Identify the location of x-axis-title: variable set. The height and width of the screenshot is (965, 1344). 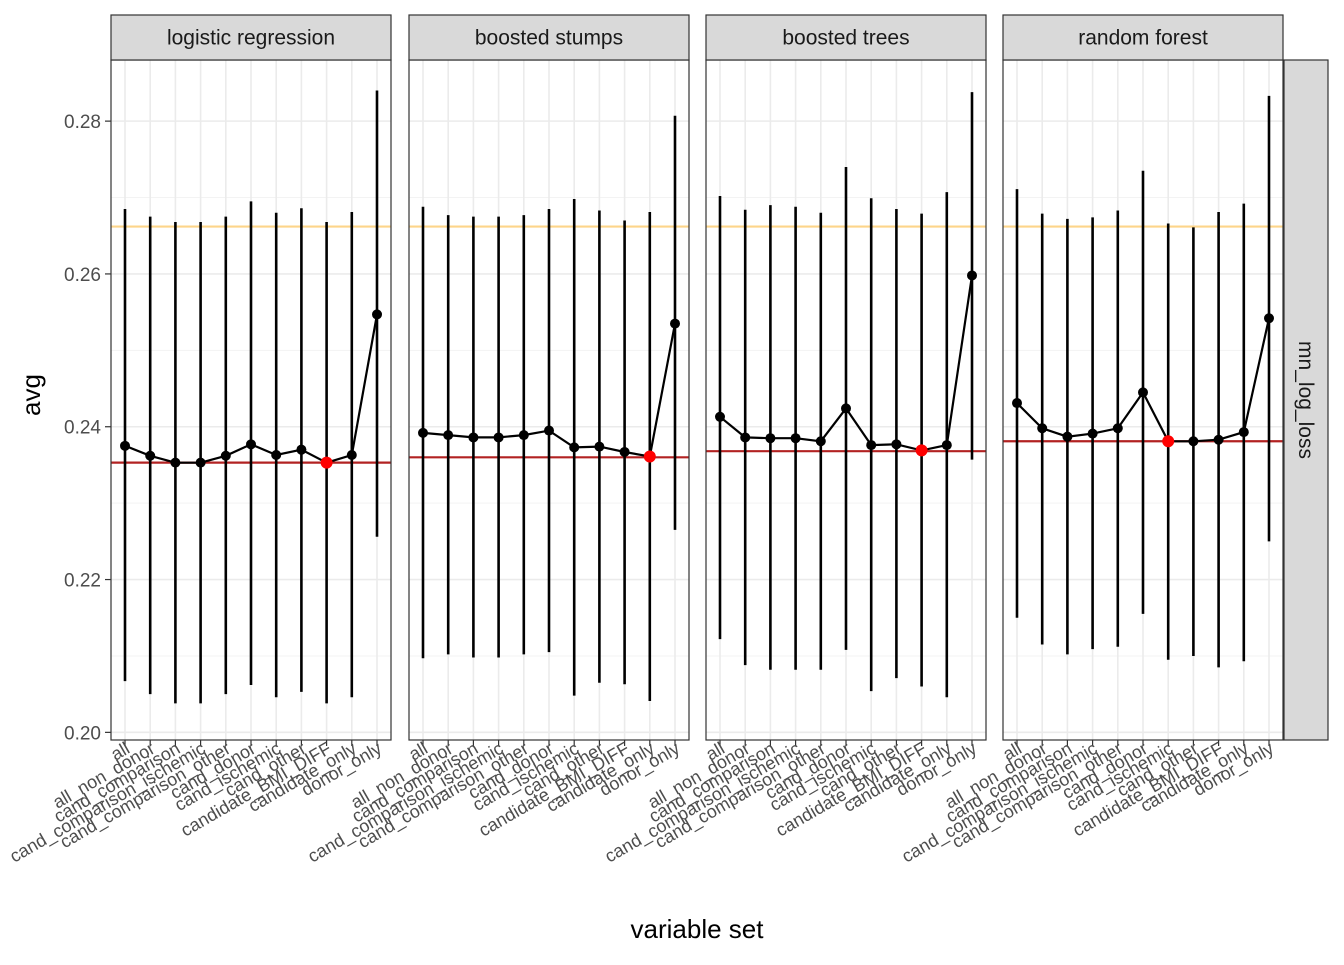
(698, 929).